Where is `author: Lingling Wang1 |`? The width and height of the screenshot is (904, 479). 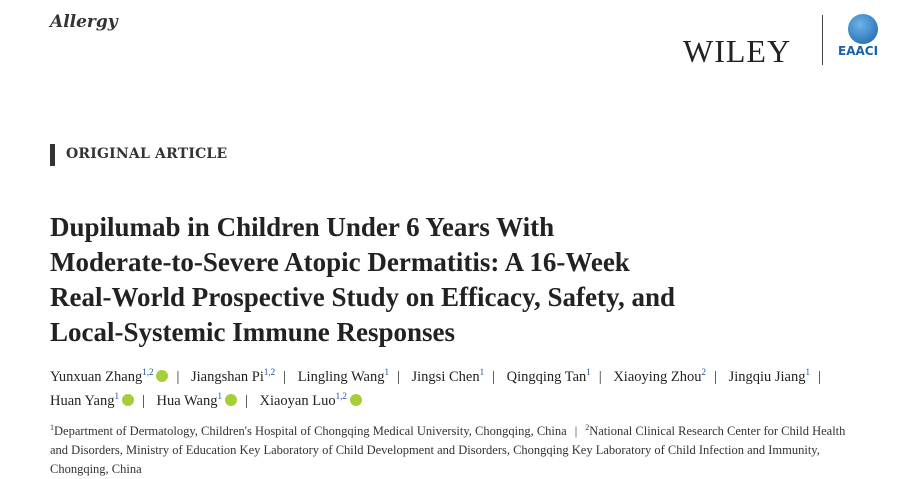
author: Lingling Wang1 | is located at coordinates (352, 376).